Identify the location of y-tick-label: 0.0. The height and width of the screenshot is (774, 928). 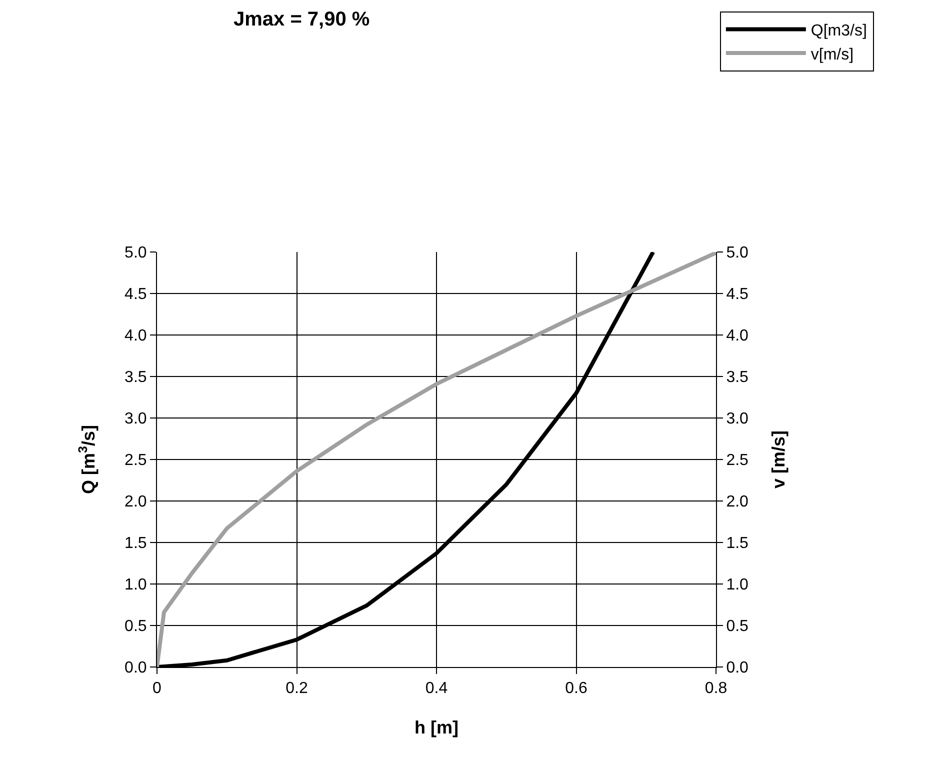
(135, 668).